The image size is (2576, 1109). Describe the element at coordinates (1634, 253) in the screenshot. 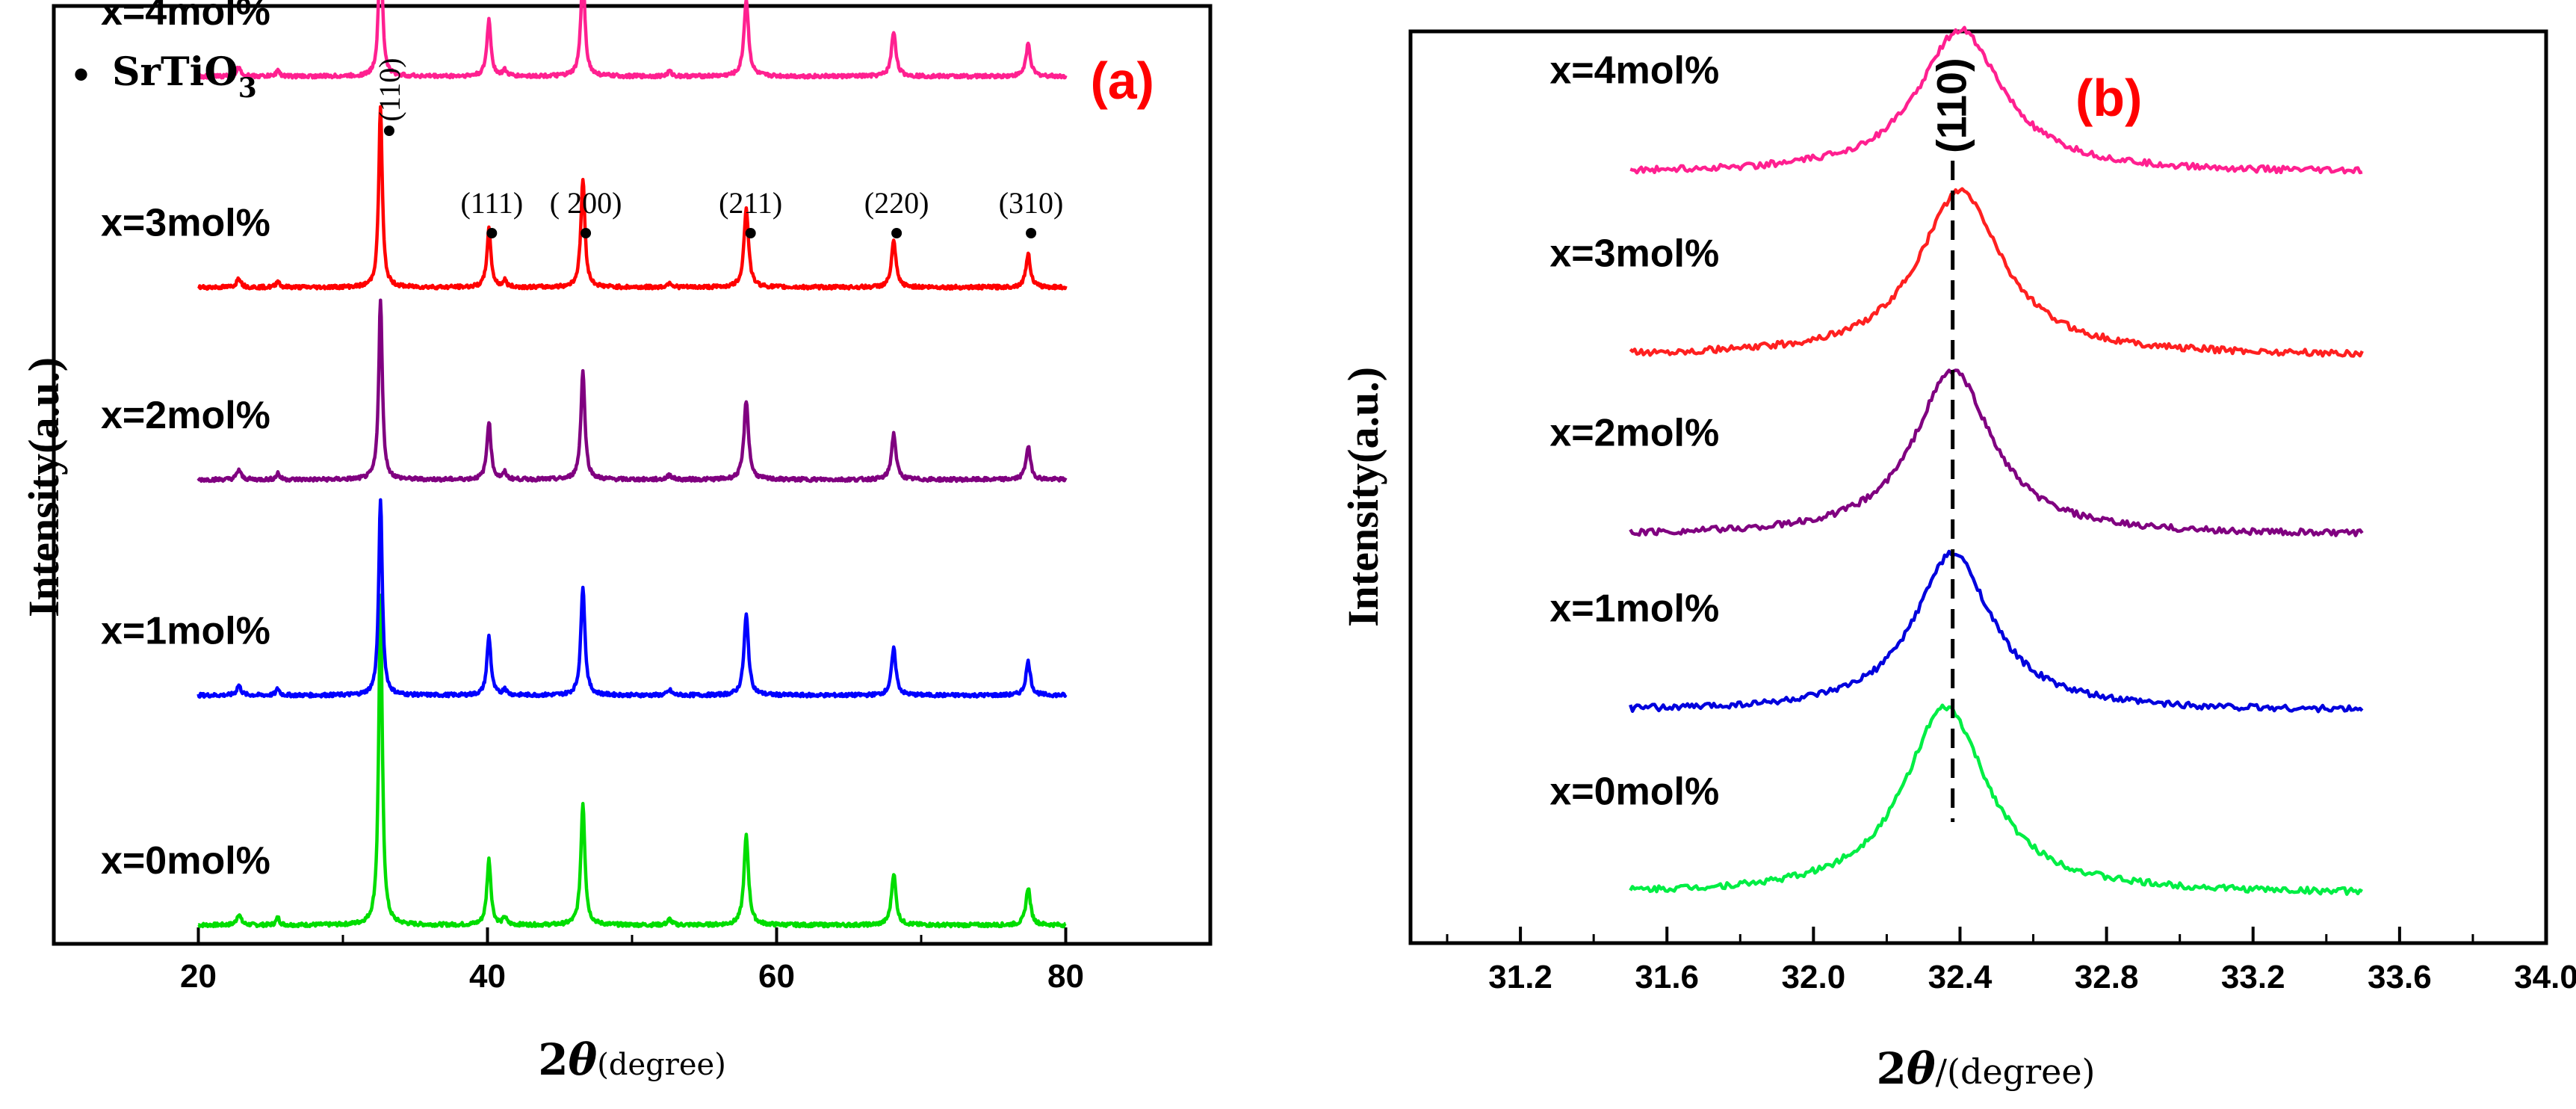

I see `panel-b-series-label: x=3mol%` at that location.